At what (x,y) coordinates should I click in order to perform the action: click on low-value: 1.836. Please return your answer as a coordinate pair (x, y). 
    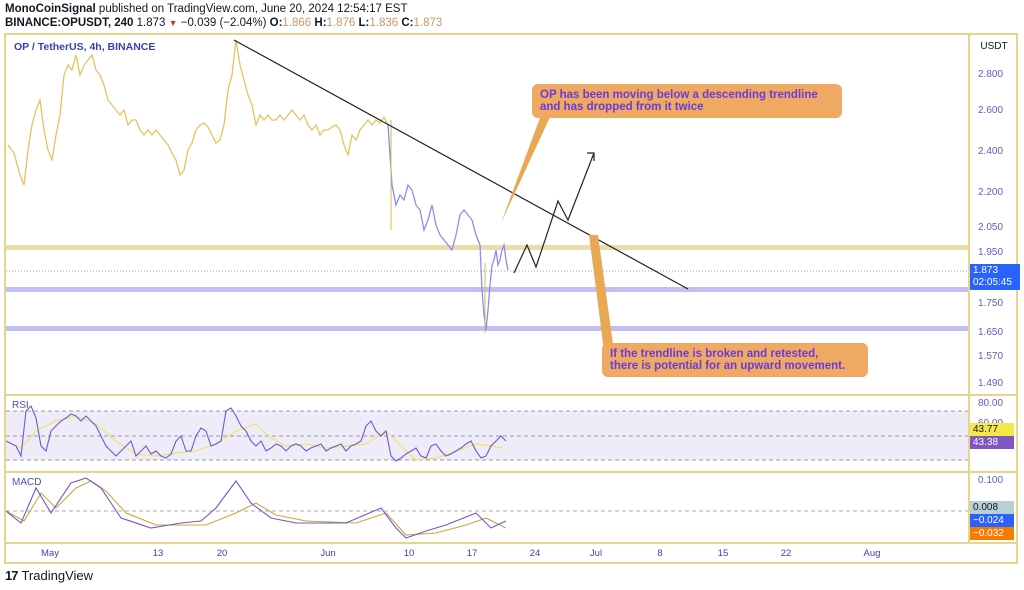
    Looking at the image, I should click on (384, 23).